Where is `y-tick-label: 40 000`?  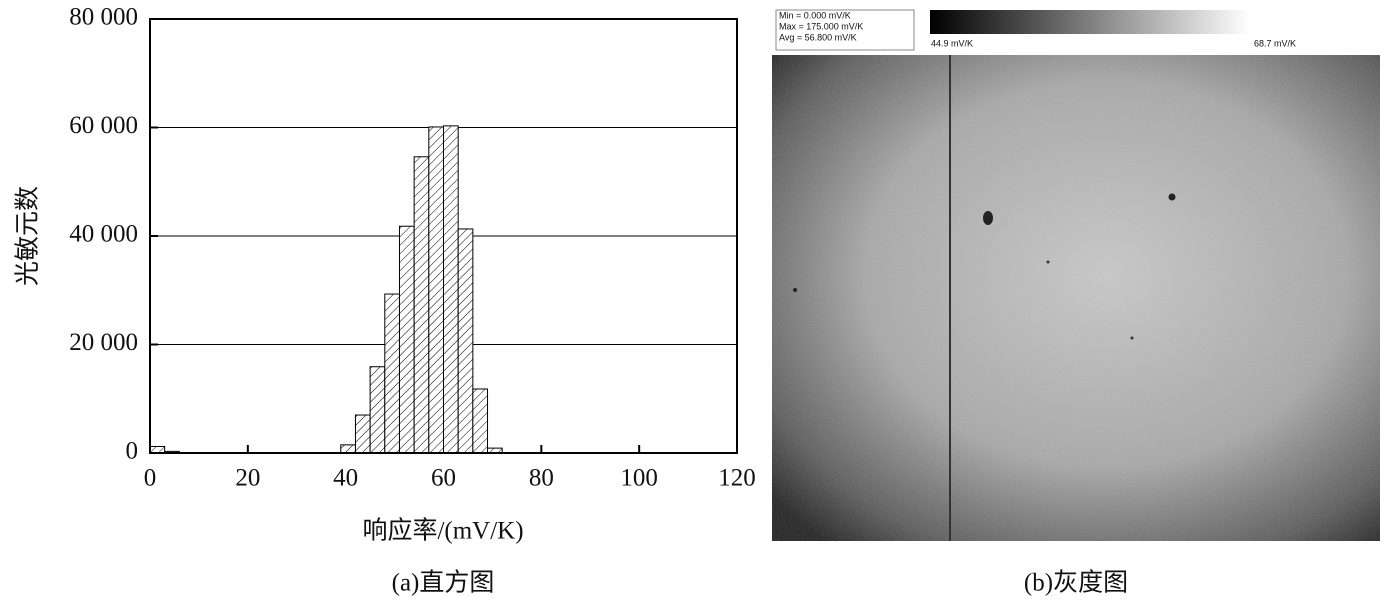 y-tick-label: 40 000 is located at coordinates (103, 234).